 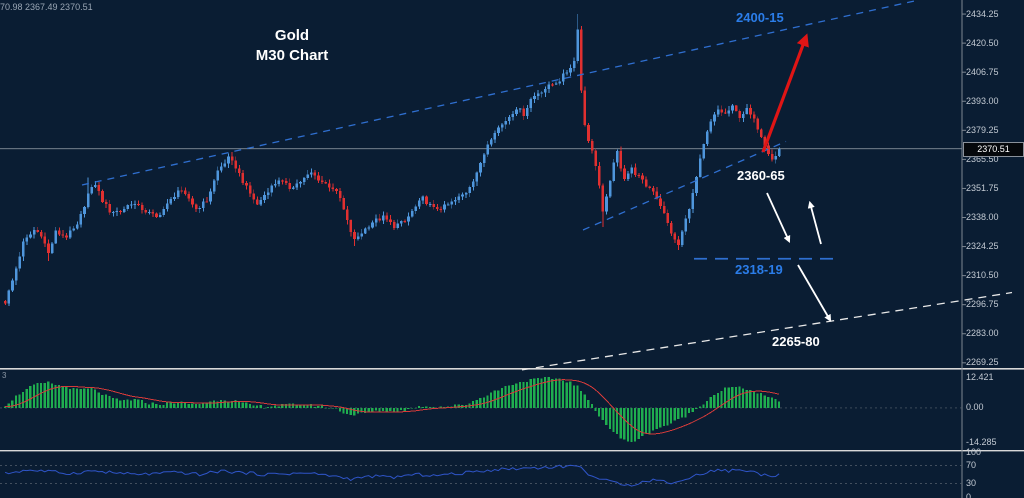 What do you see at coordinates (814, 293) in the screenshot?
I see `arrow-breakdown-scenario` at bounding box center [814, 293].